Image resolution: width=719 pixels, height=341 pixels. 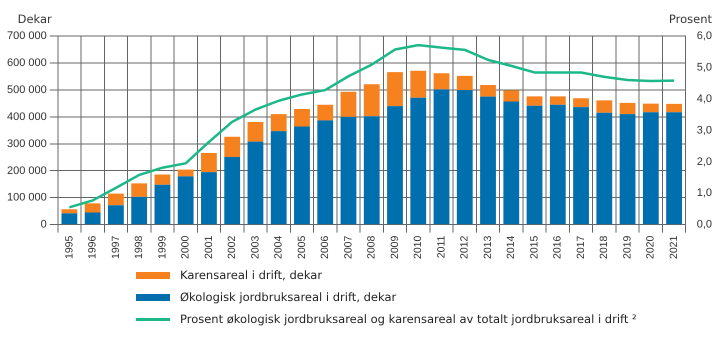 What do you see at coordinates (441, 246) in the screenshot?
I see `x-tick-label: 2011` at bounding box center [441, 246].